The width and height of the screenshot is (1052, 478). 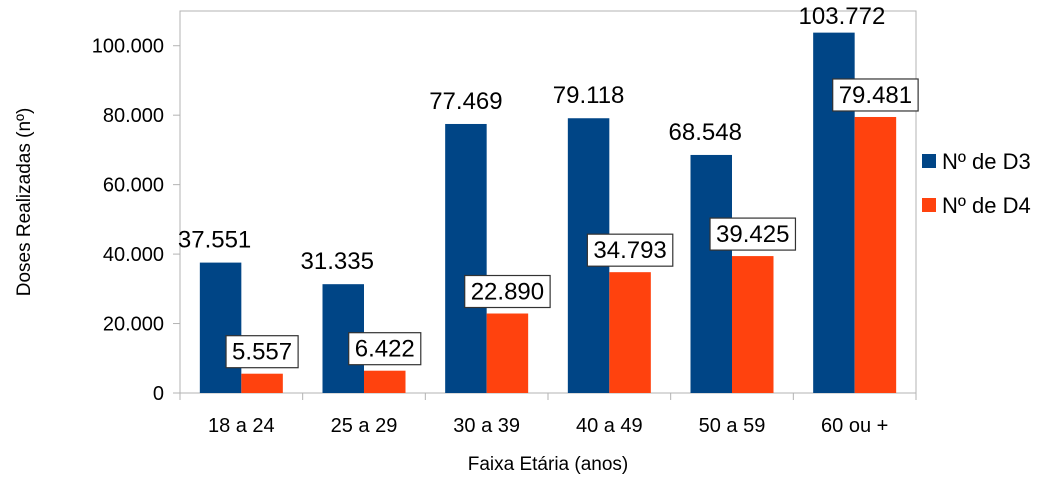 I want to click on legend-label-d4: Nº de D4, so click(x=986, y=205).